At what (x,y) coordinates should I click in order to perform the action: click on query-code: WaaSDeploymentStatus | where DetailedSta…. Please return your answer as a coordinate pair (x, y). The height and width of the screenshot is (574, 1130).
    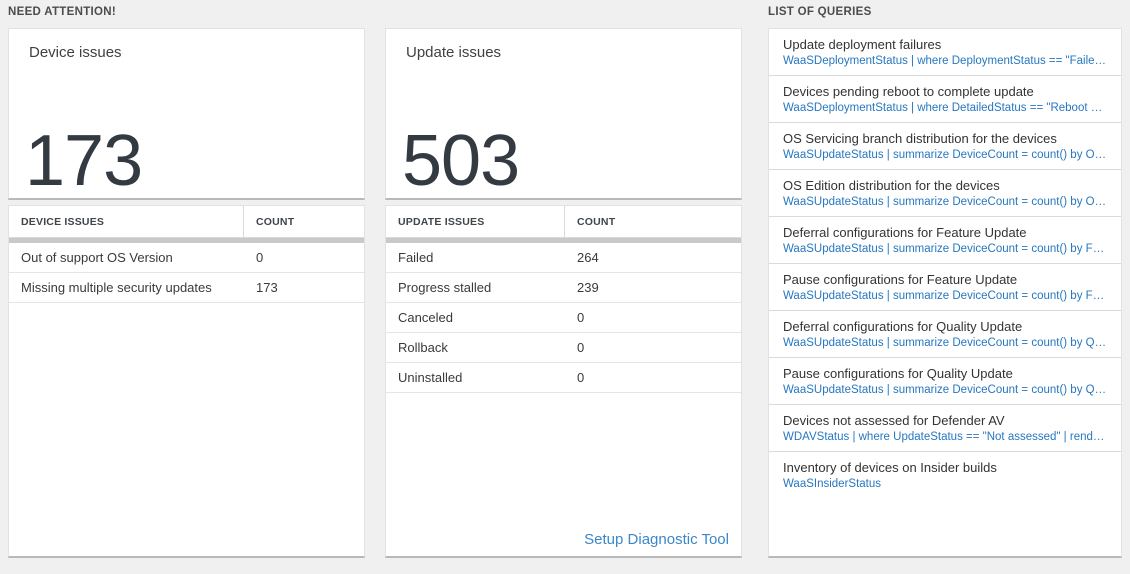
    Looking at the image, I should click on (945, 108).